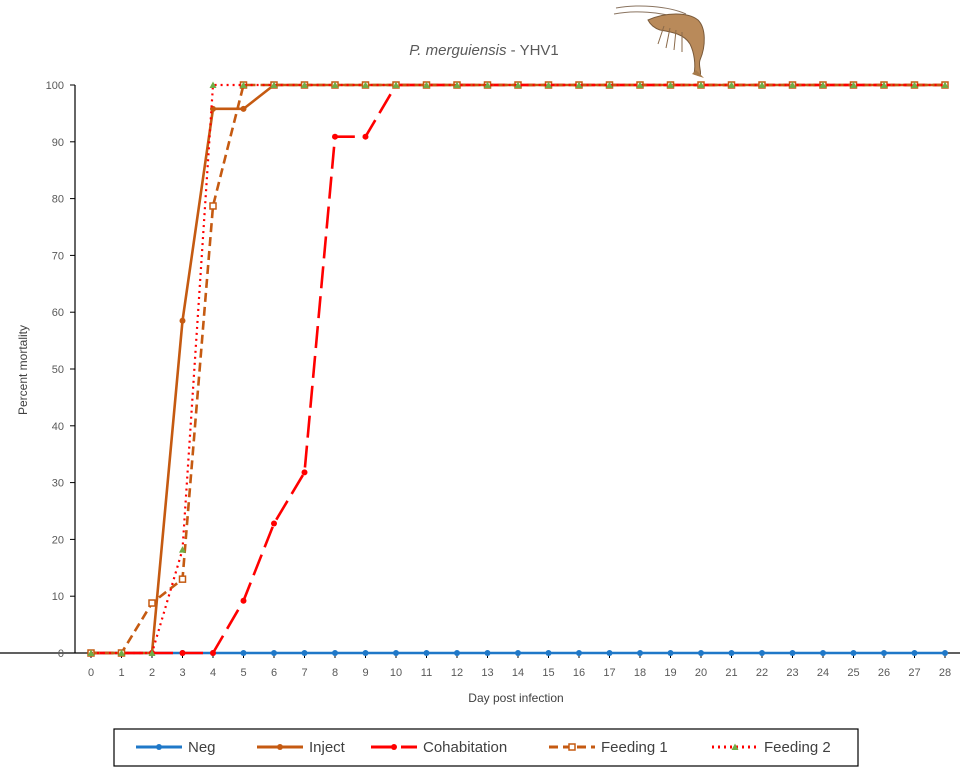 This screenshot has width=961, height=767. I want to click on legend: Neg Inject Cohabitation Feeding 1 Feeding 2, so click(486, 747).